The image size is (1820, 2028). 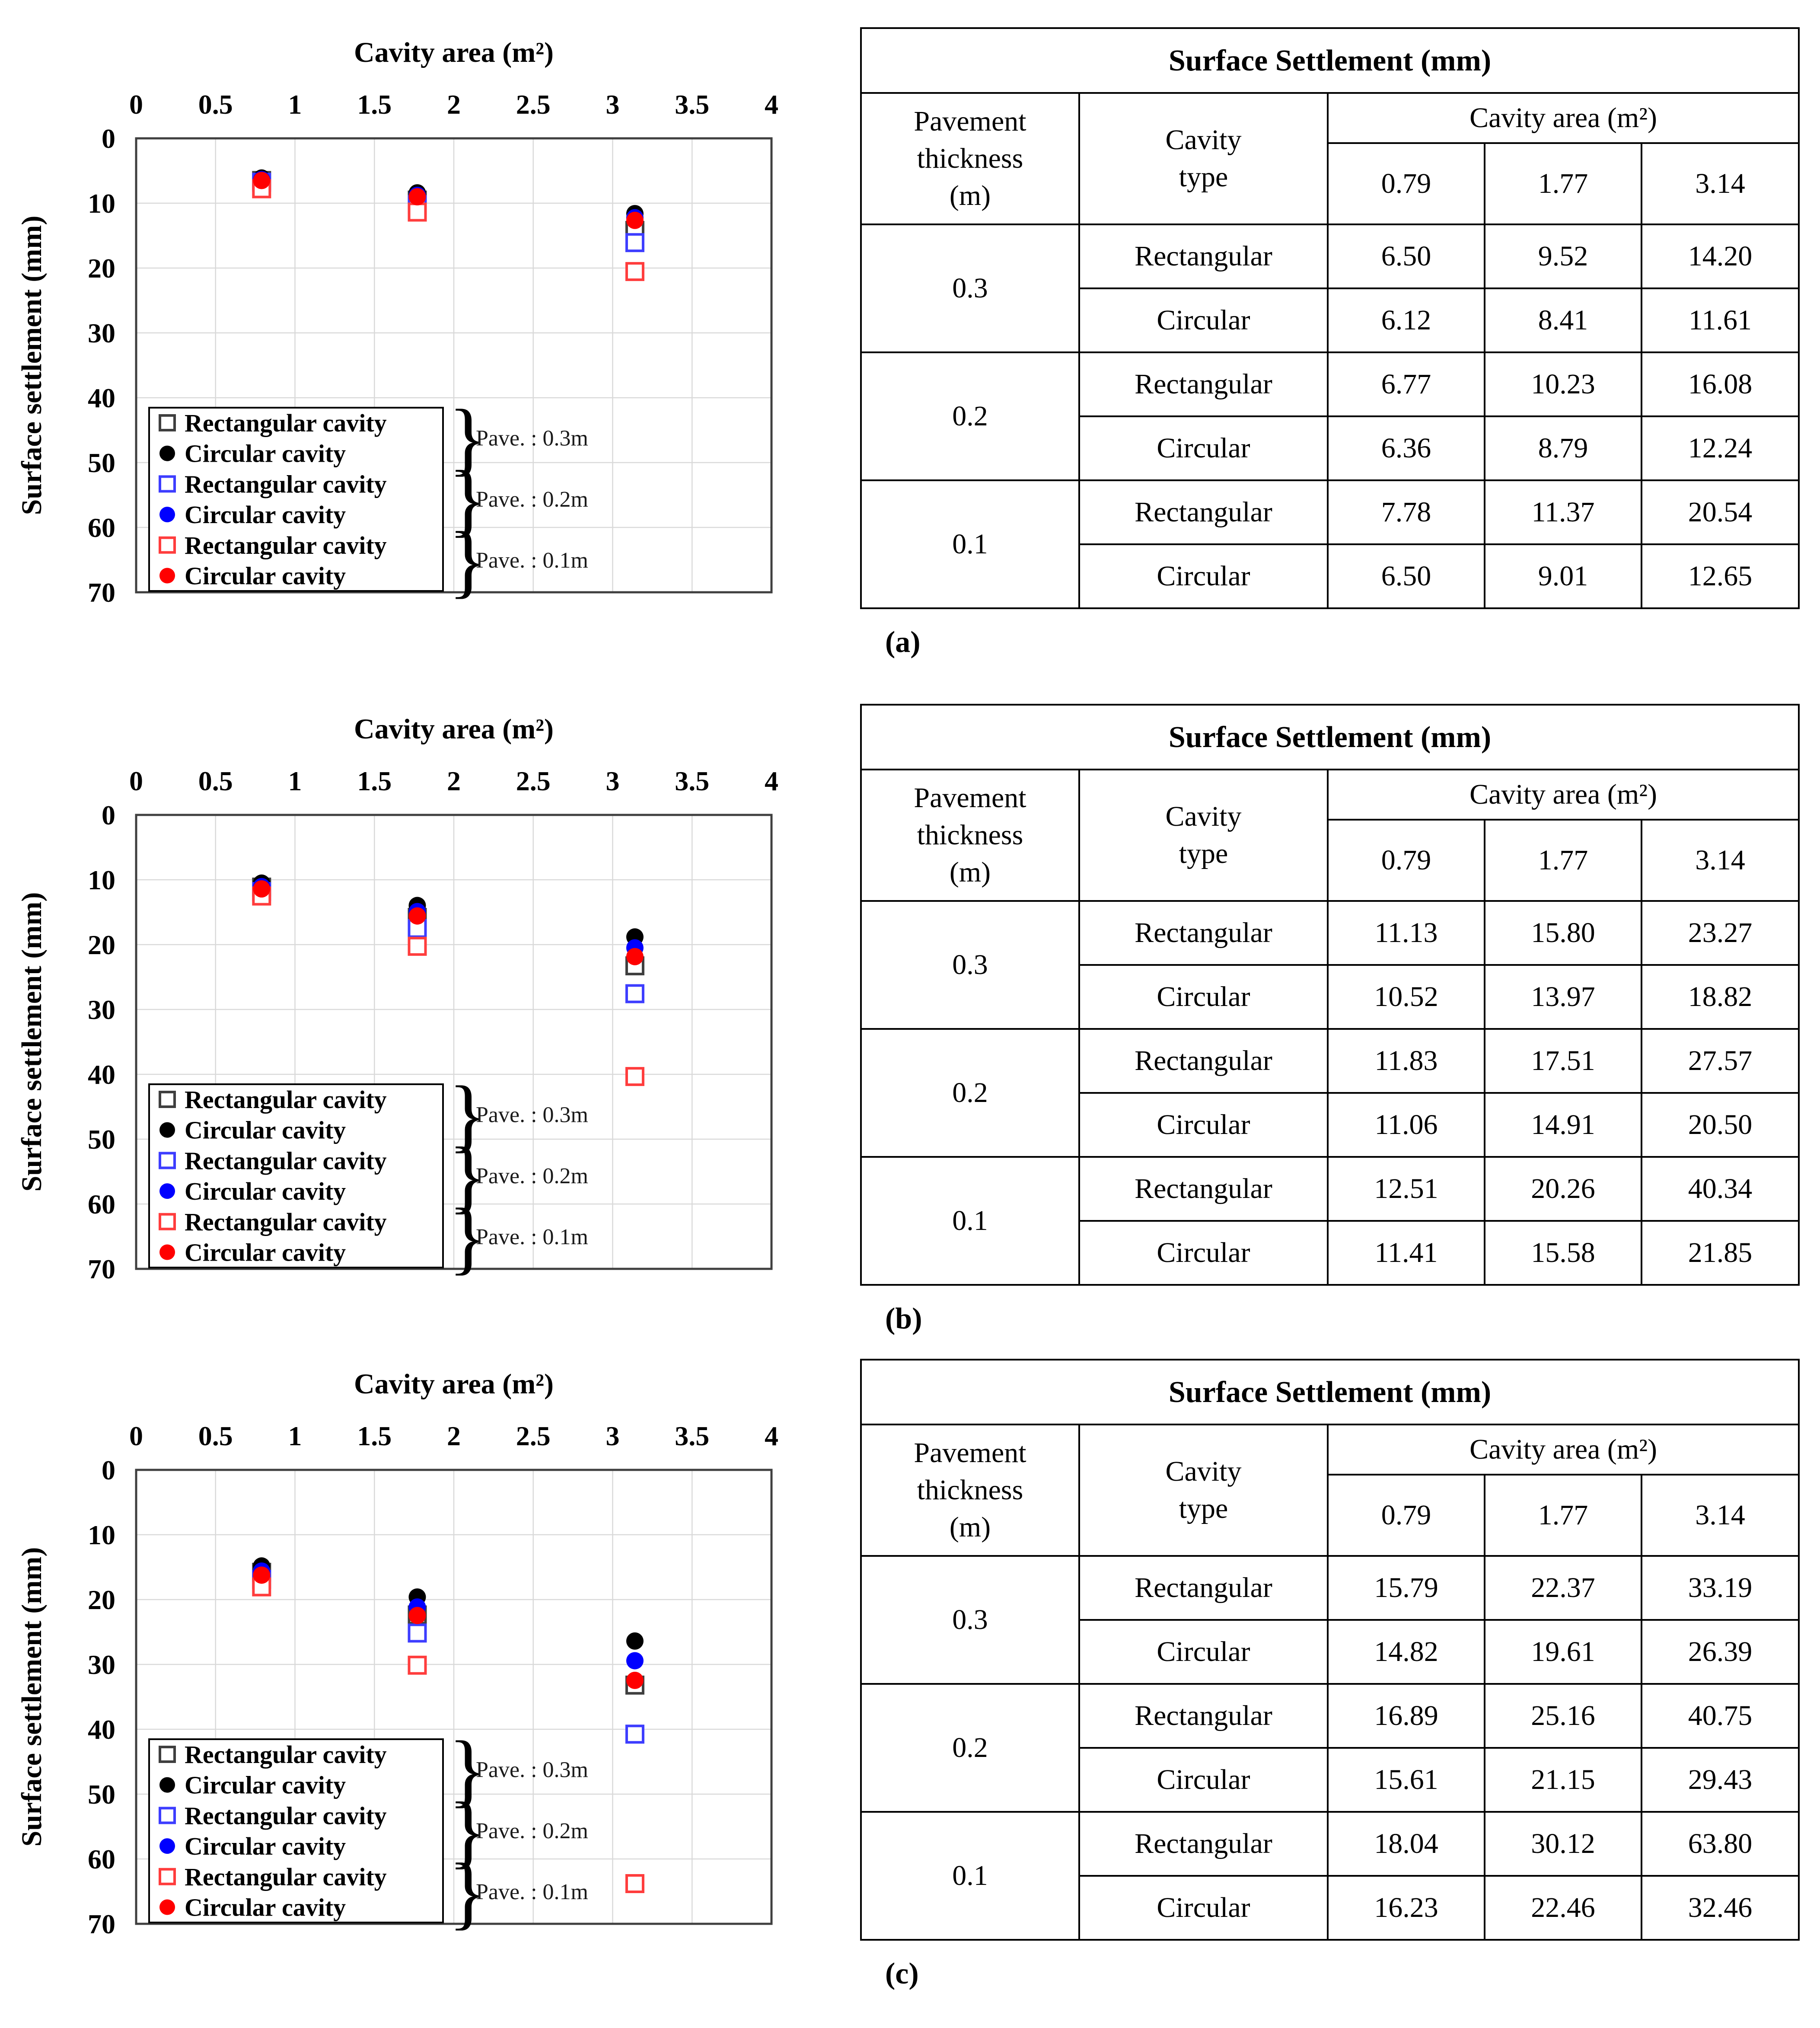 What do you see at coordinates (1563, 1061) in the screenshot?
I see `cell-settlement-value: 17.51` at bounding box center [1563, 1061].